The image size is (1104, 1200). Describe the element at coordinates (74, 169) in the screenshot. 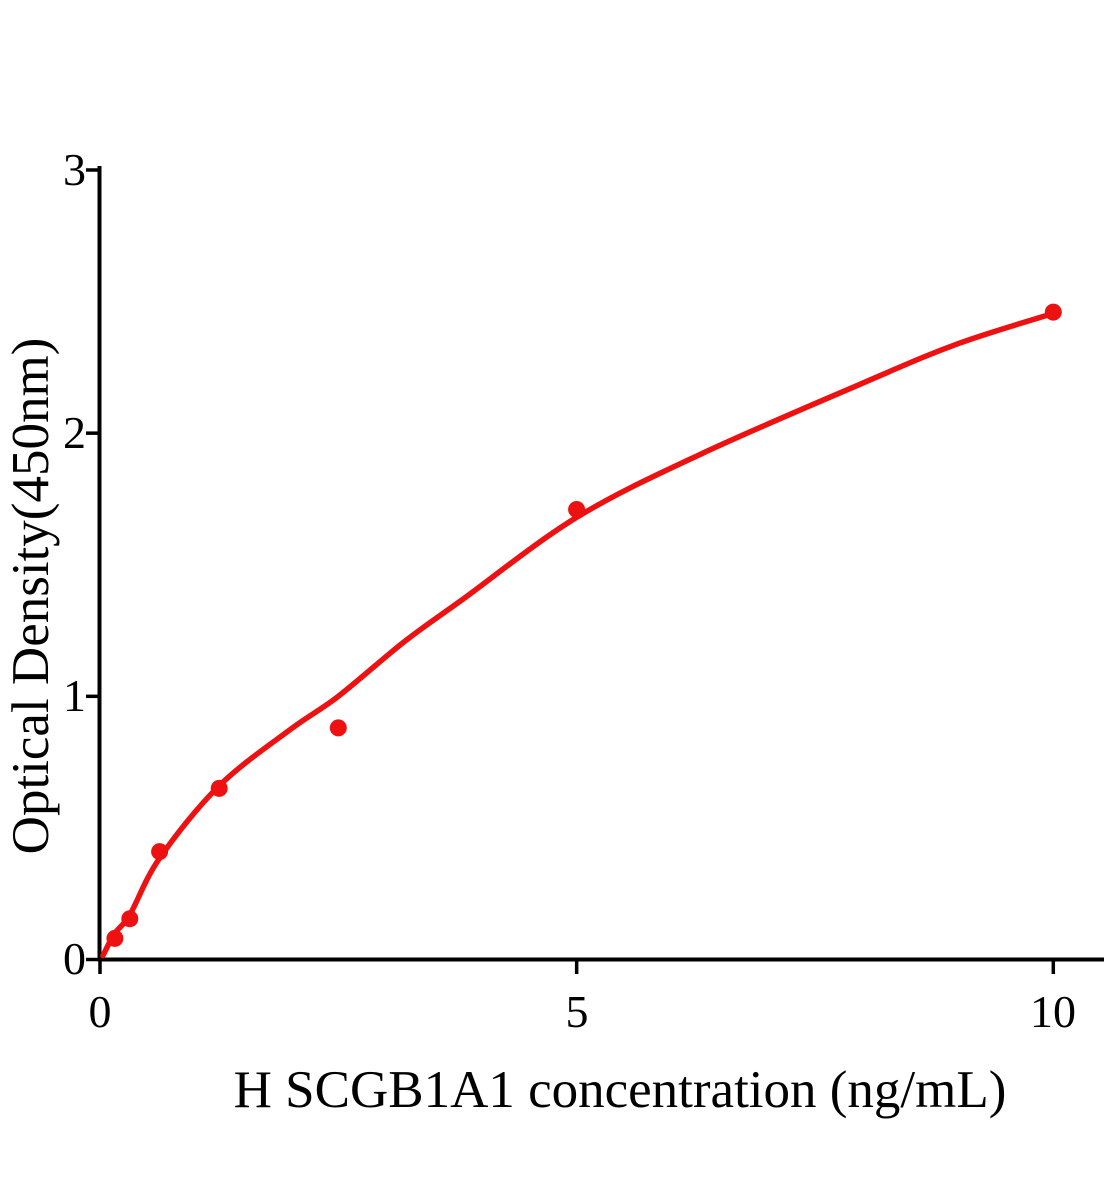

I see `y-tick-label-3: 3` at that location.